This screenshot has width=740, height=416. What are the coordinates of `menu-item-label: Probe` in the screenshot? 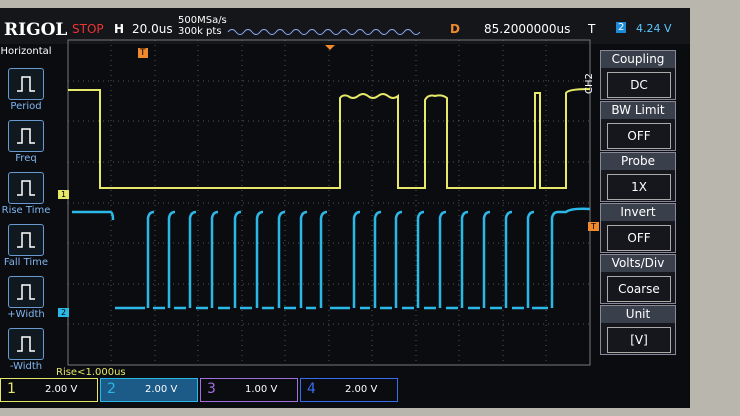 It's located at (638, 161).